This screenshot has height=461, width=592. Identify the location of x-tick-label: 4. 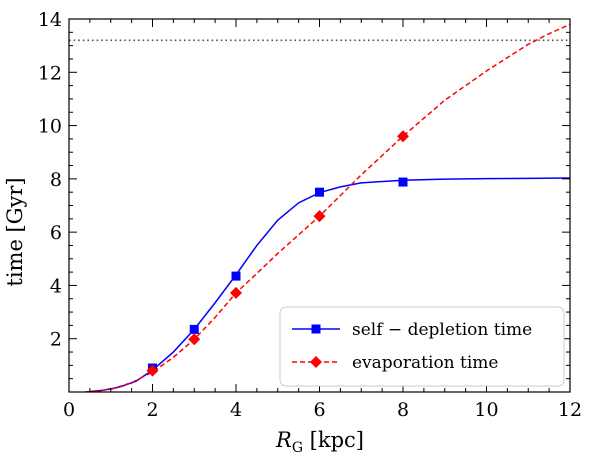
(236, 410).